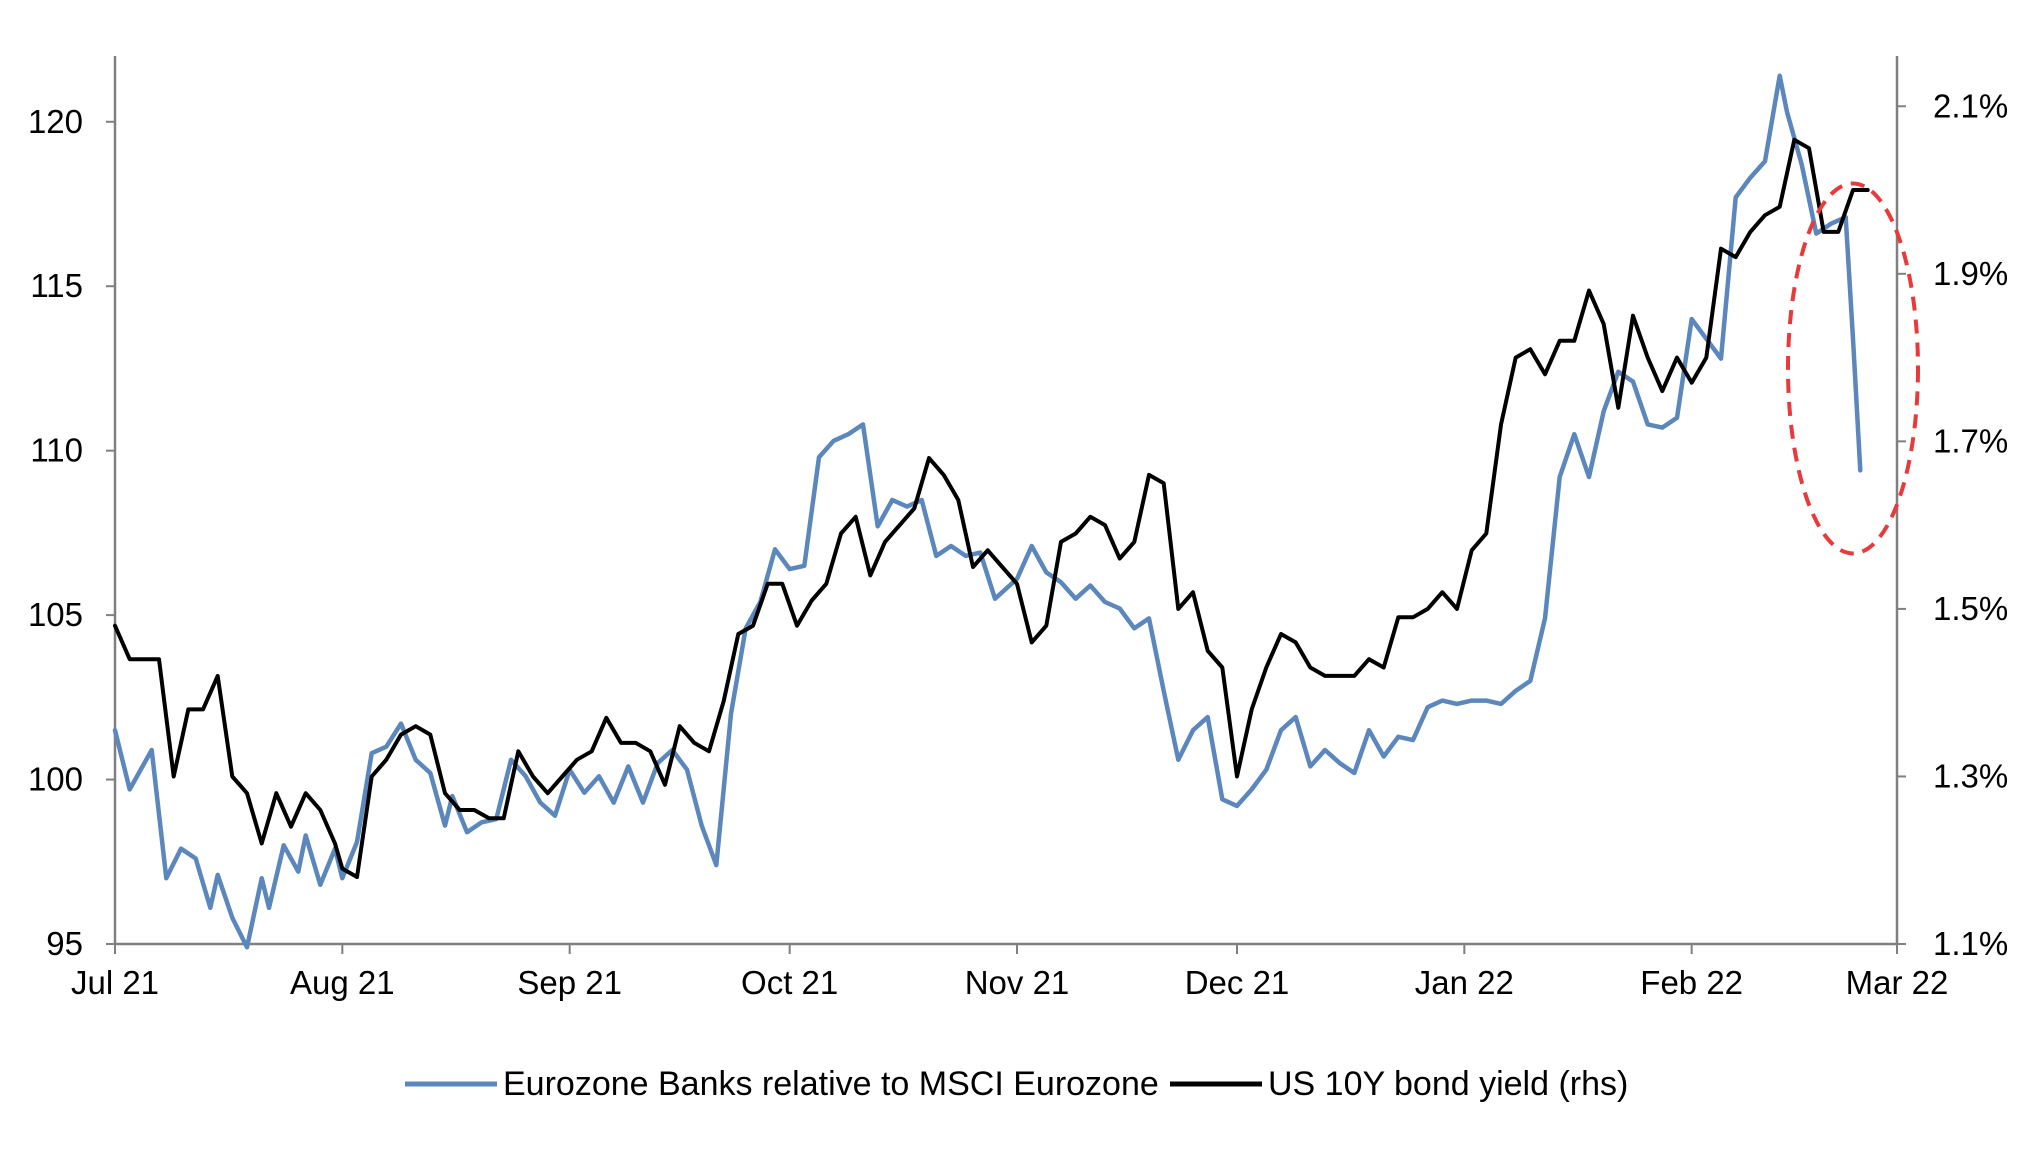 The image size is (2042, 1150). What do you see at coordinates (831, 1084) in the screenshot?
I see `legend-label: Eurozone Banks relative to MSCI Eurozone` at bounding box center [831, 1084].